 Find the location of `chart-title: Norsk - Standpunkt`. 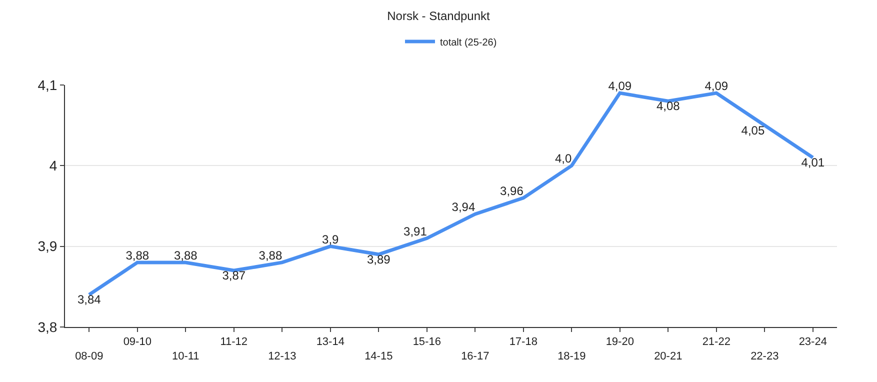

chart-title: Norsk - Standpunkt is located at coordinates (439, 15).